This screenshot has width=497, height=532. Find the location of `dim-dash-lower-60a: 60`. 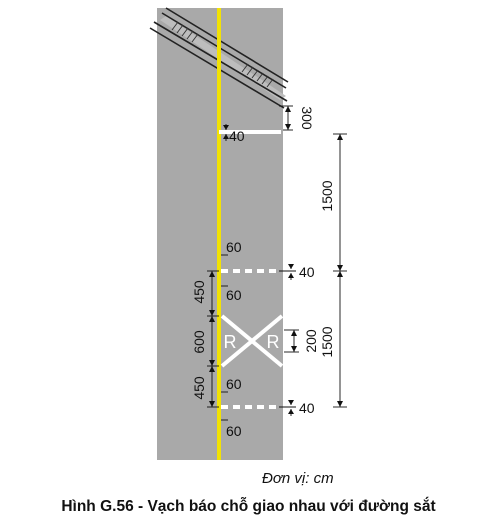

dim-dash-lower-60a: 60 is located at coordinates (234, 384).